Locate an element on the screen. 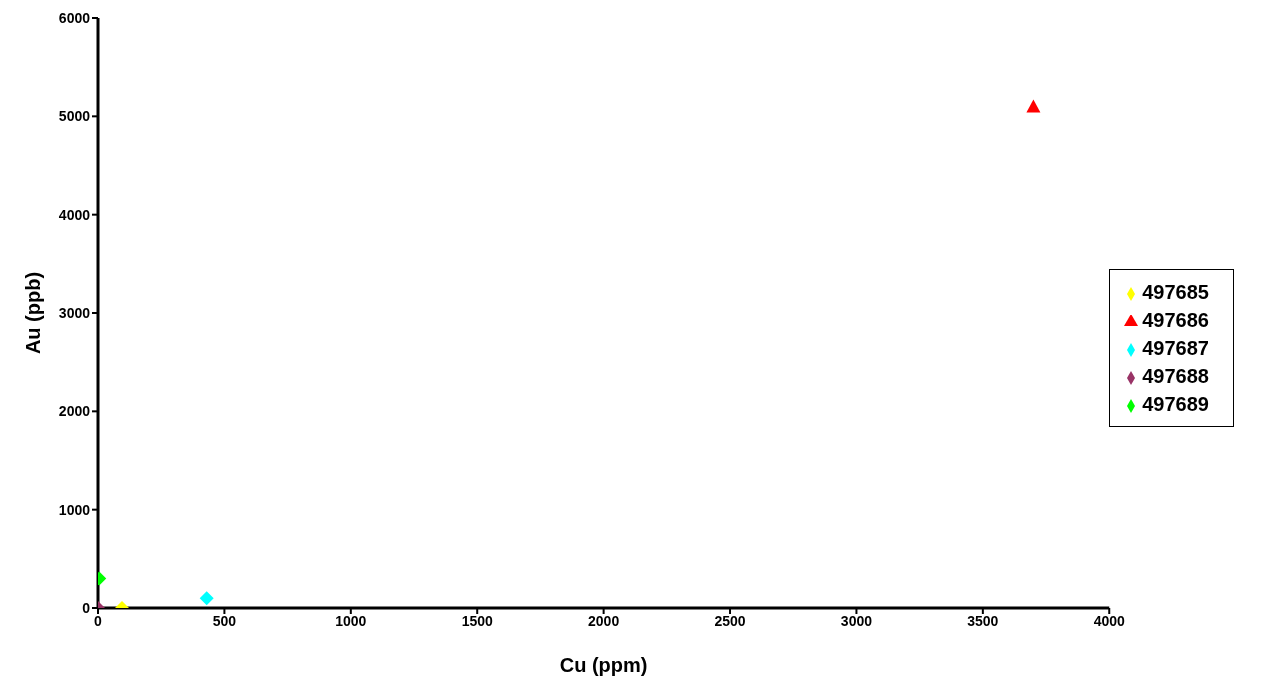 The width and height of the screenshot is (1272, 691). y-tick-label: 1000 is located at coordinates (74, 509).